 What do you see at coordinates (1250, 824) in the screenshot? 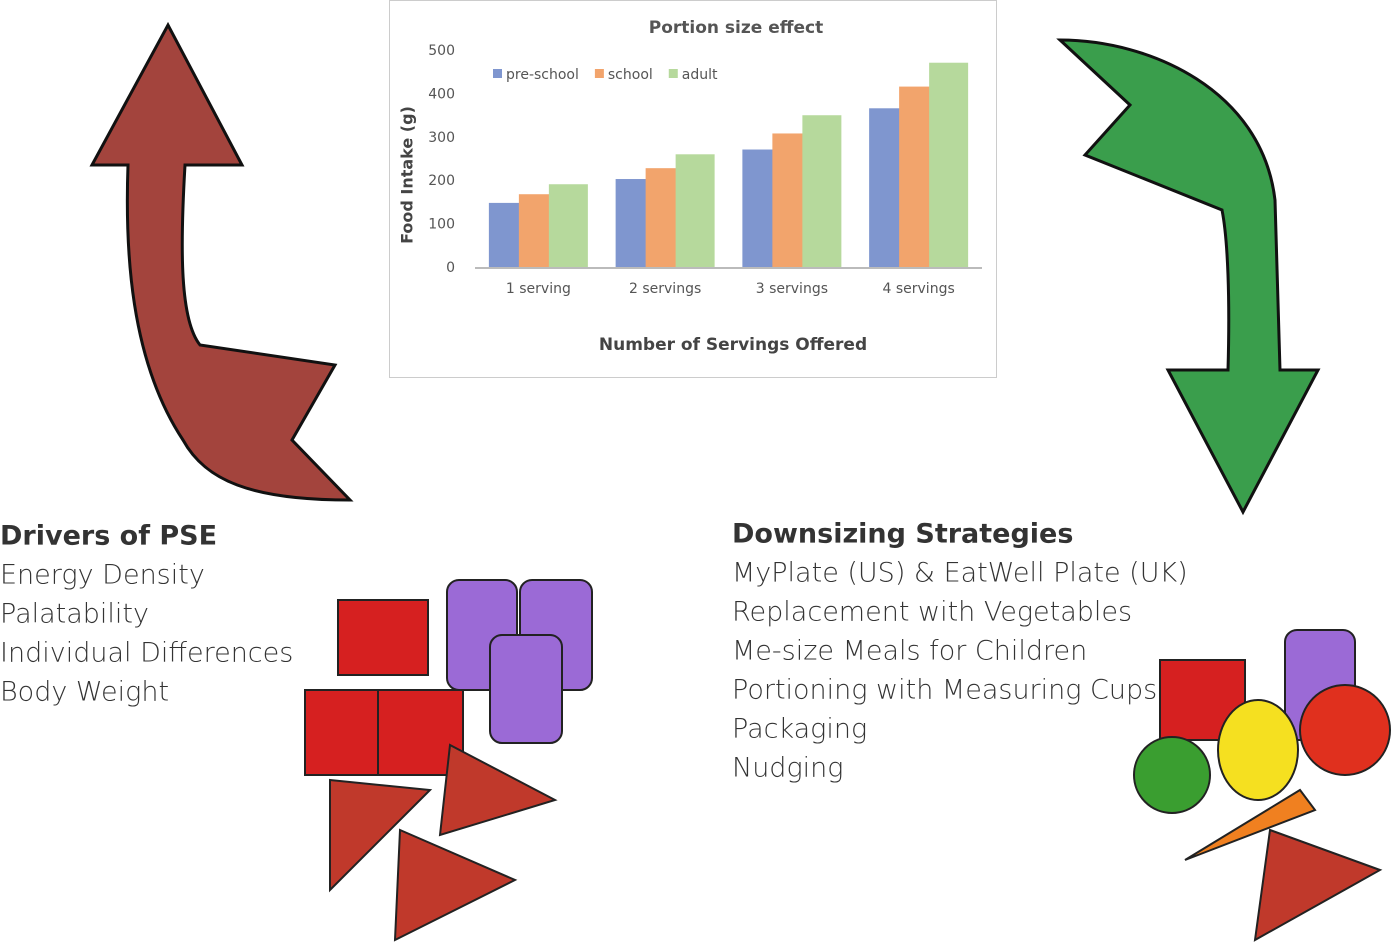
I see `carrot` at bounding box center [1250, 824].